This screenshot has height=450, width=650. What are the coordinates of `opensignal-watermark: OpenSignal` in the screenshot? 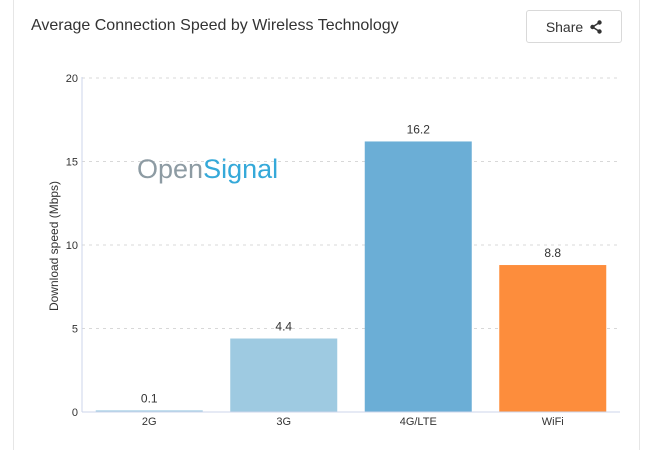 It's located at (207, 169).